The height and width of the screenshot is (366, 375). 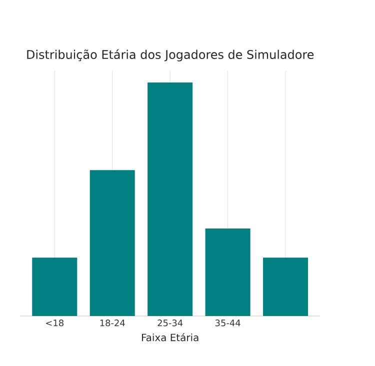 I want to click on x-tick-label: <18, so click(x=55, y=323).